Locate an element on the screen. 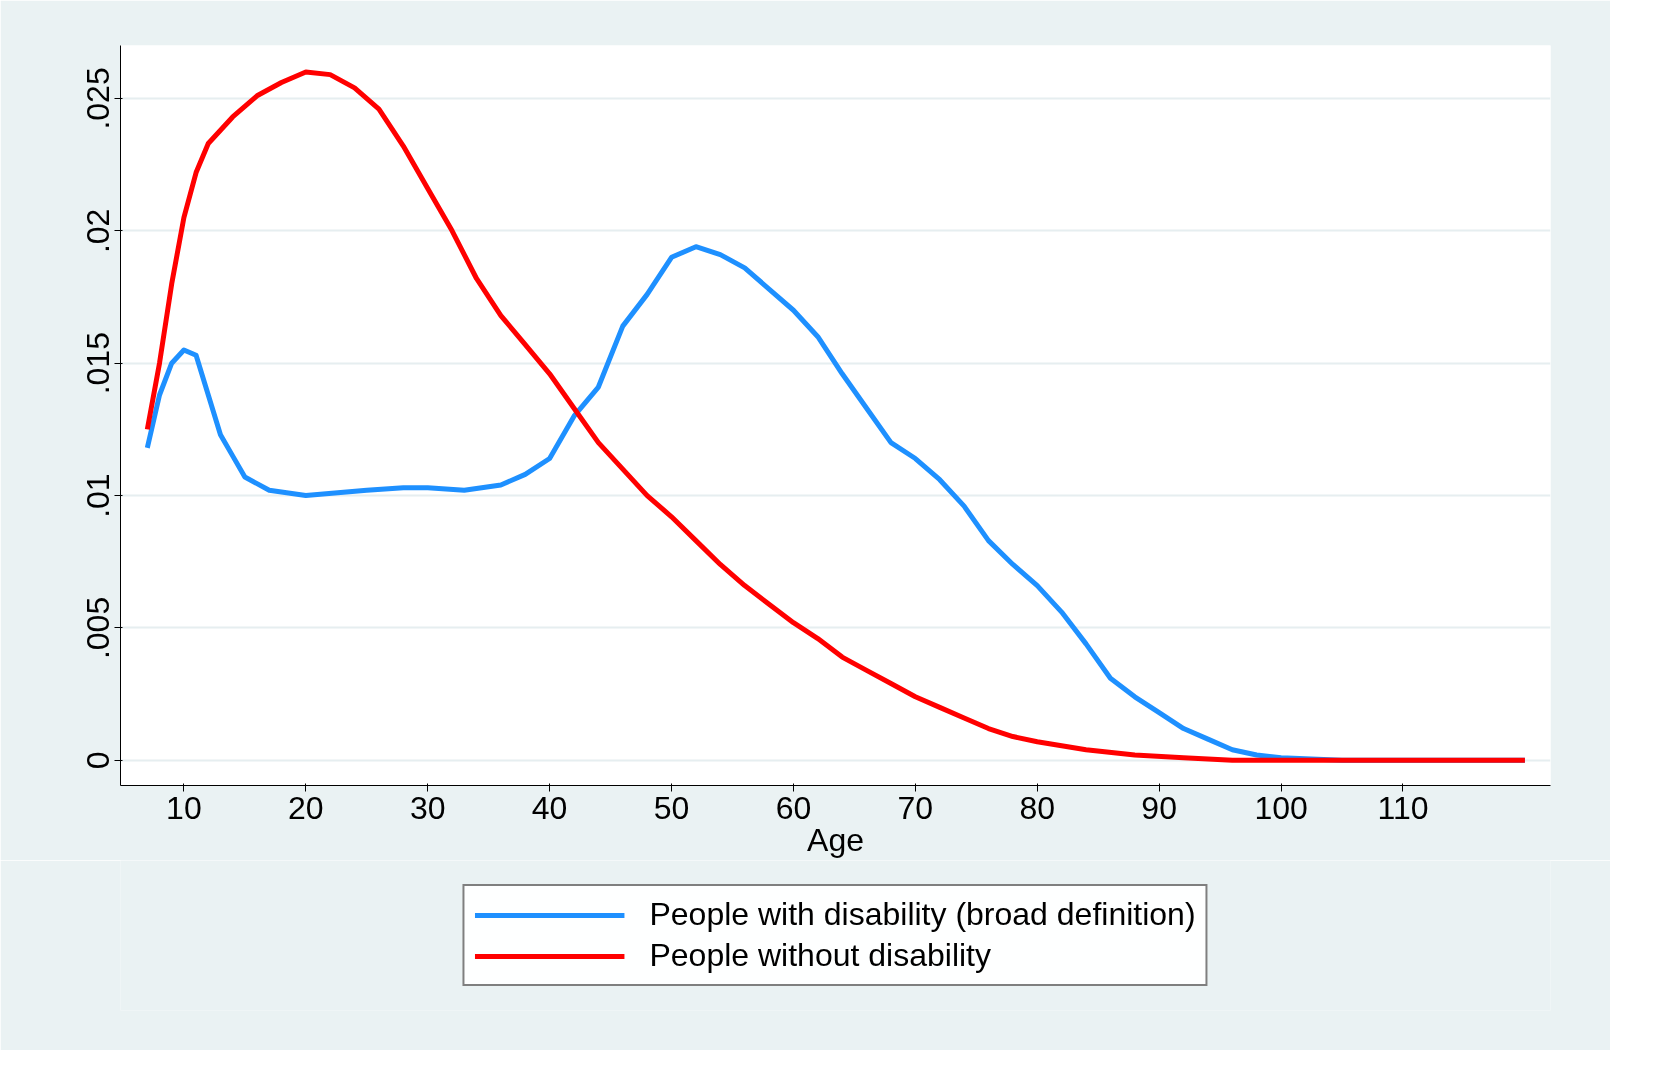 The width and height of the screenshot is (1654, 1081). x-tick-label: 80 is located at coordinates (1037, 807).